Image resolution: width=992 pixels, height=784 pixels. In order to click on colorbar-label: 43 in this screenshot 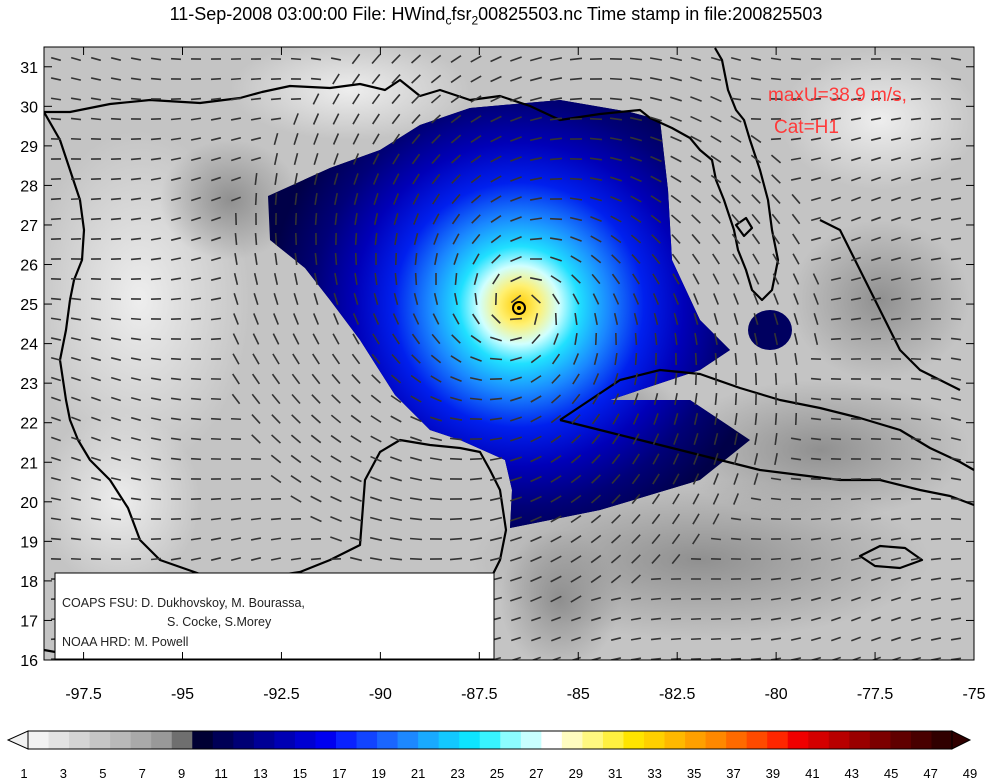, I will do `click(852, 773)`.